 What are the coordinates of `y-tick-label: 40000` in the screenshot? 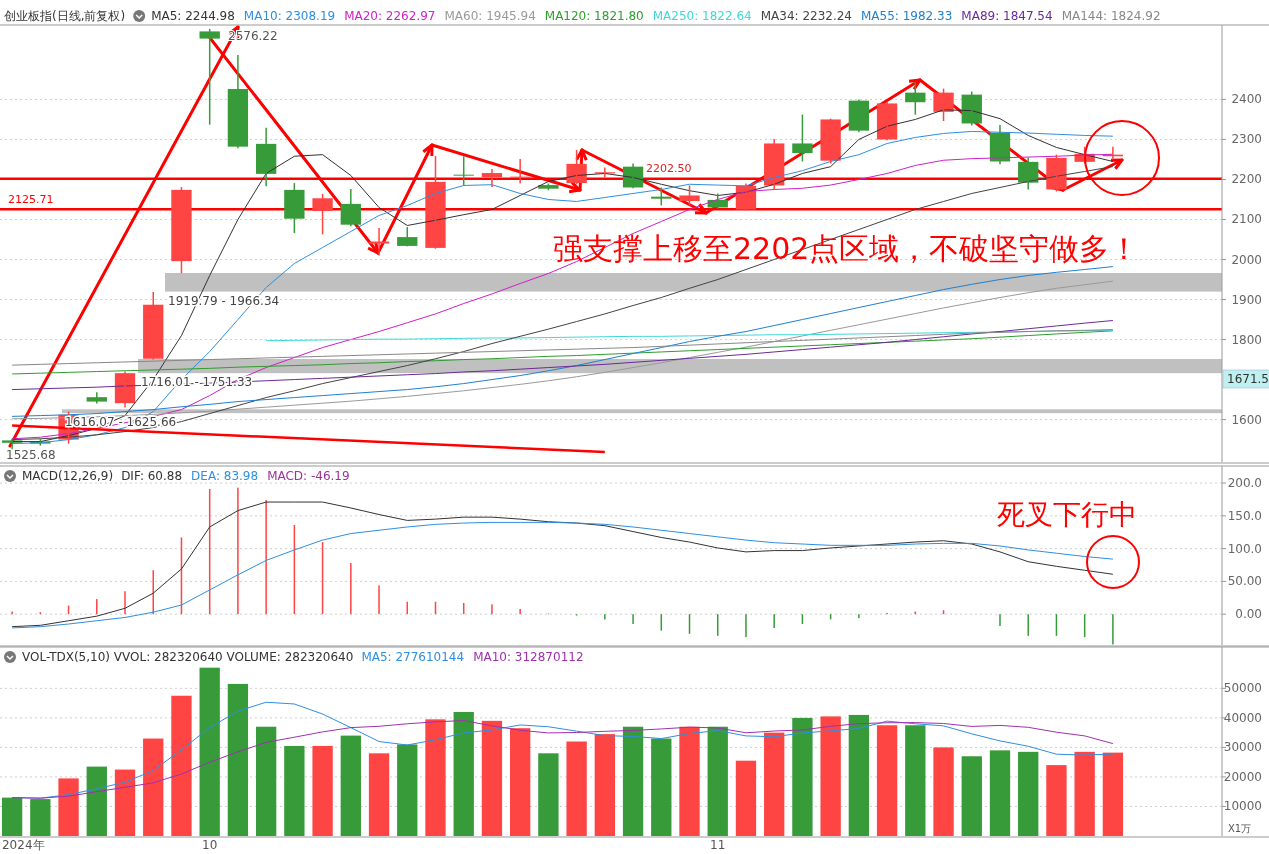 It's located at (1242, 717).